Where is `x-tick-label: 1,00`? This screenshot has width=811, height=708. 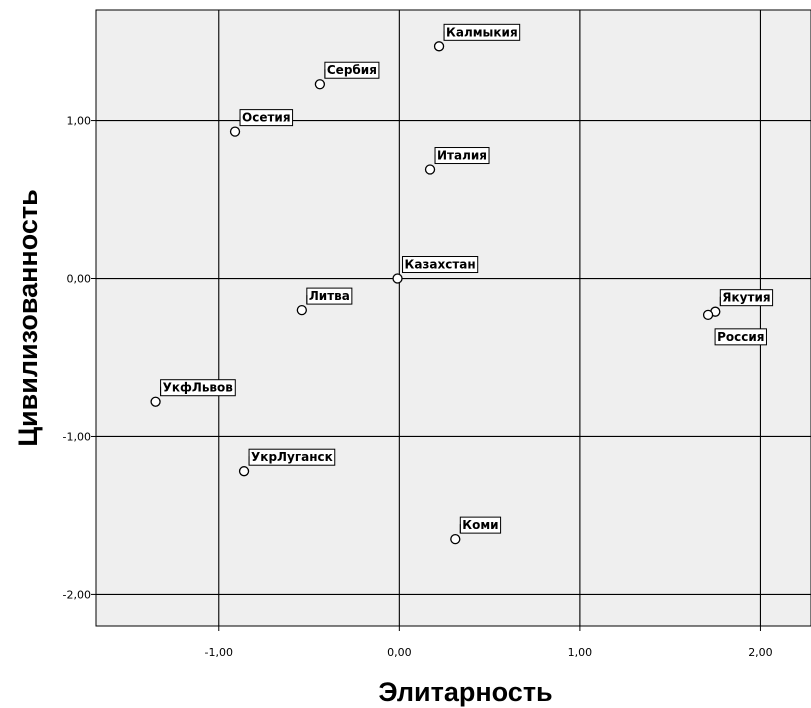 x-tick-label: 1,00 is located at coordinates (580, 652).